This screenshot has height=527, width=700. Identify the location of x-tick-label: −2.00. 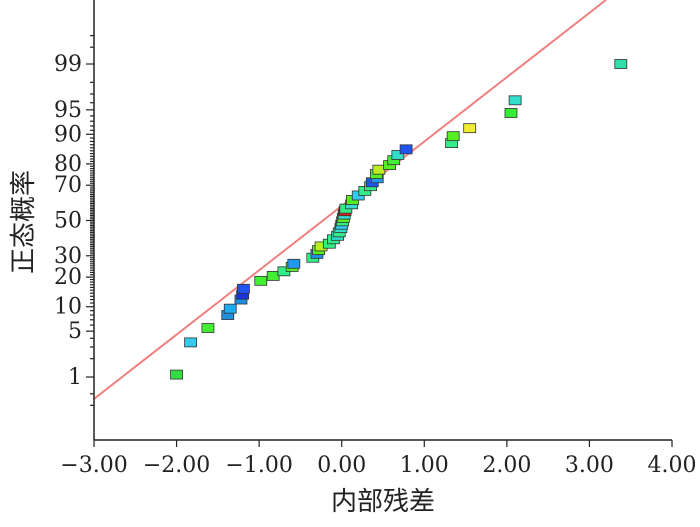
(176, 465).